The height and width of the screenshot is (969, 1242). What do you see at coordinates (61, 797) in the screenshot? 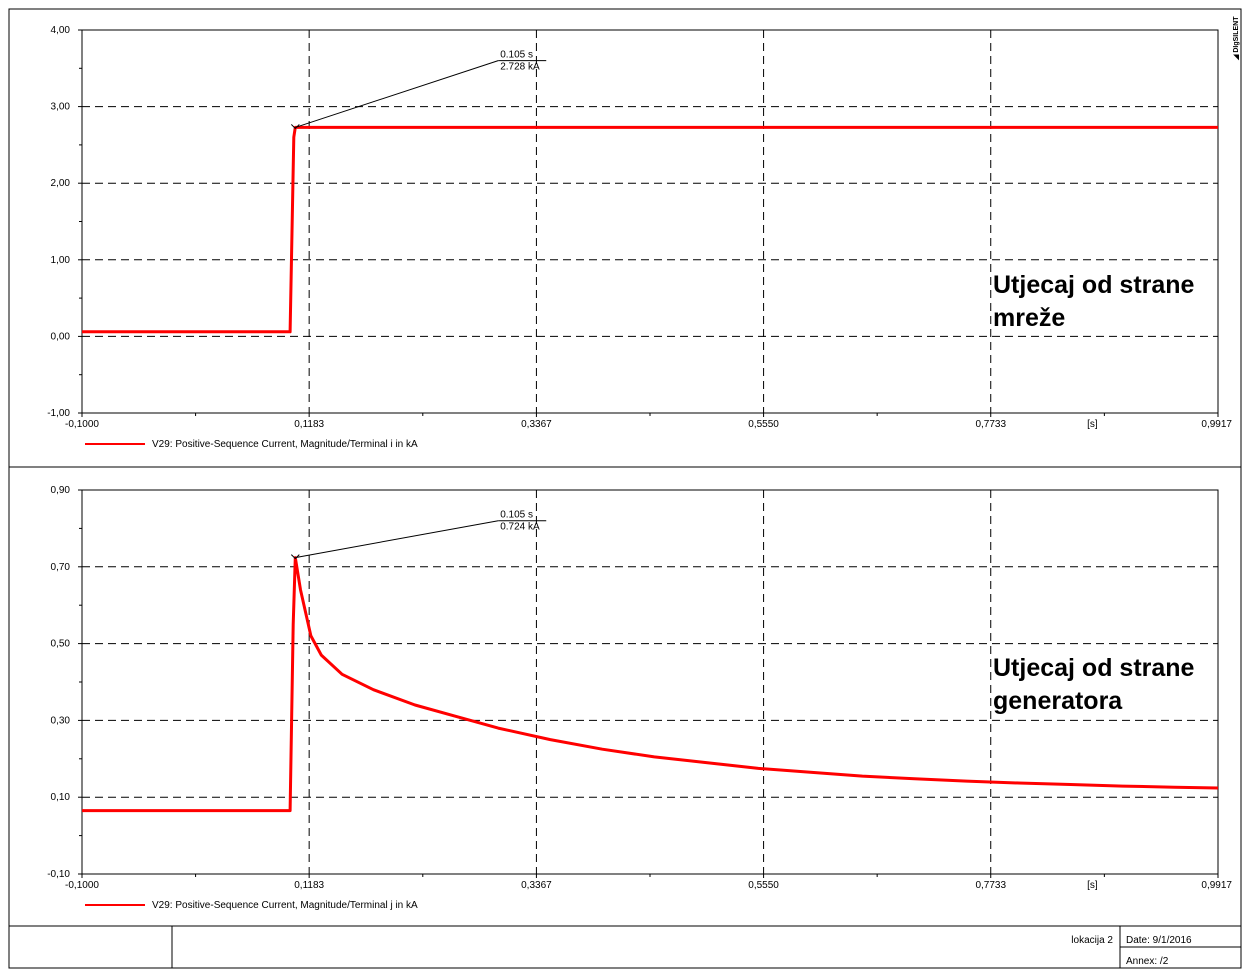
I see `y-tick-label: 0,10` at bounding box center [61, 797].